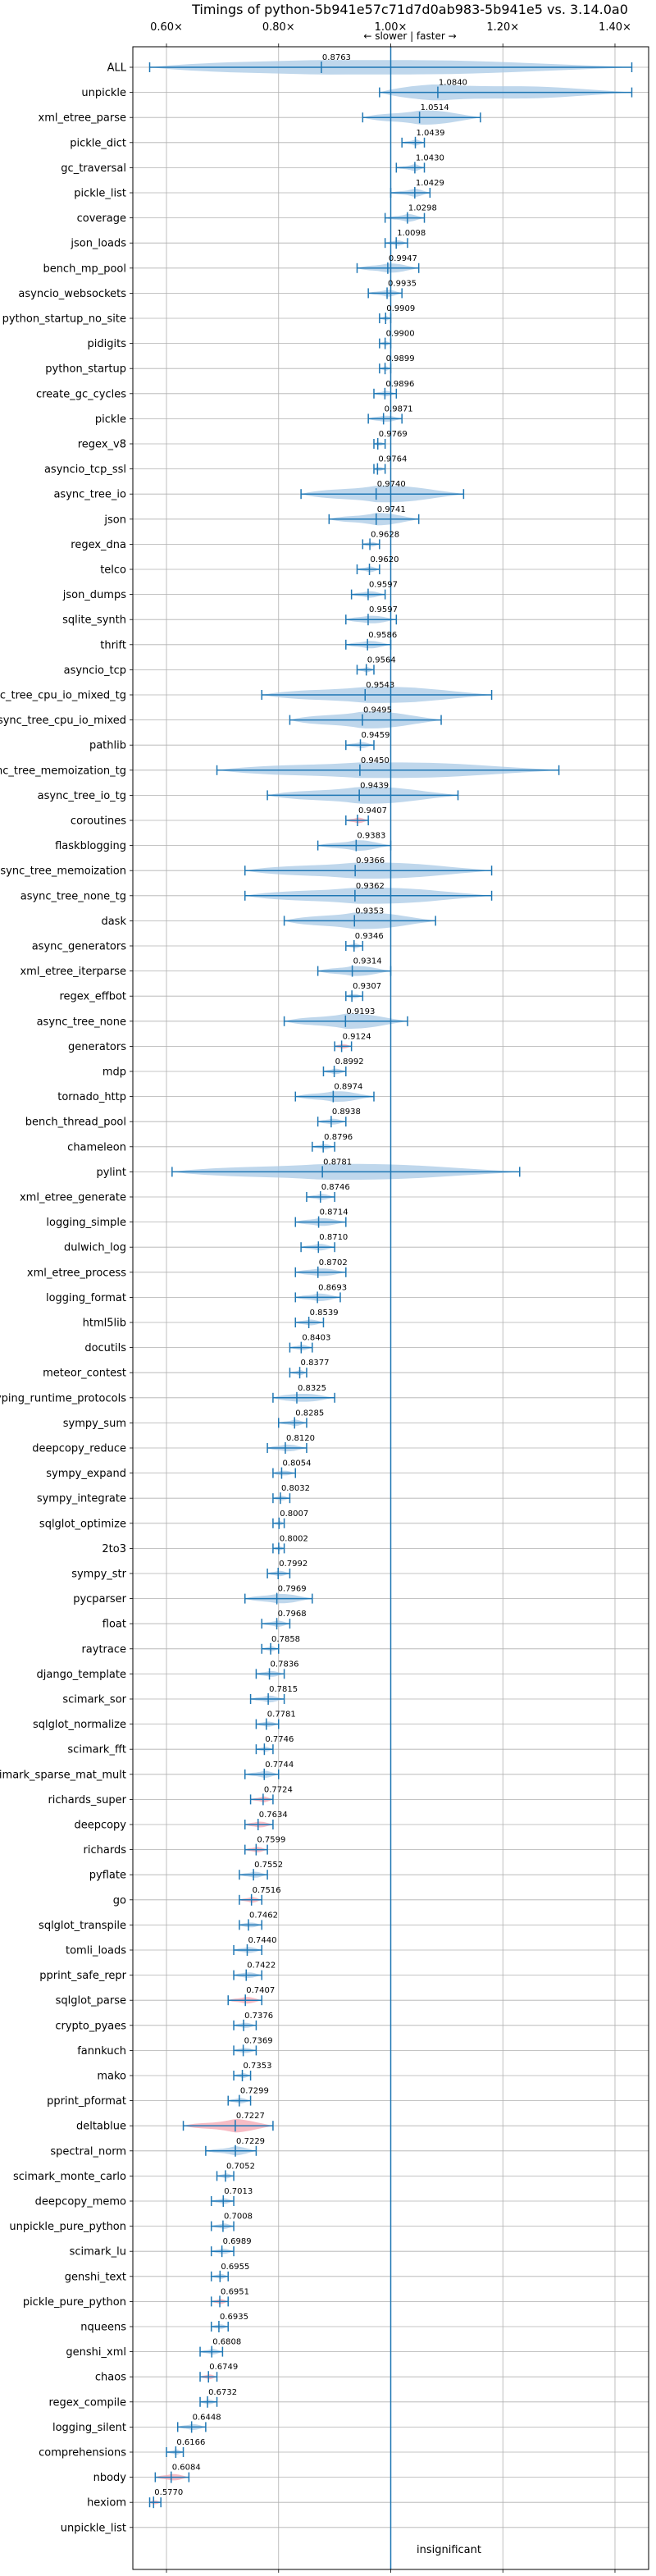 This screenshot has height=2576, width=656. I want to click on y-tick-label: async_tree_memoization, so click(63, 872).